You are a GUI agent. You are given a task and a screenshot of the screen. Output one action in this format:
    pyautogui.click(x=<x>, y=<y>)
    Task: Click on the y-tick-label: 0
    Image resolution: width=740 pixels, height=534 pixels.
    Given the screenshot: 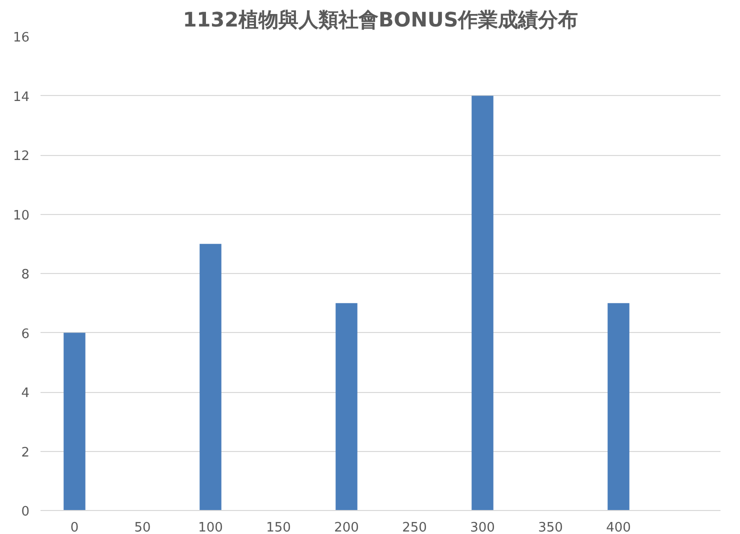 What is the action you would take?
    pyautogui.click(x=25, y=512)
    